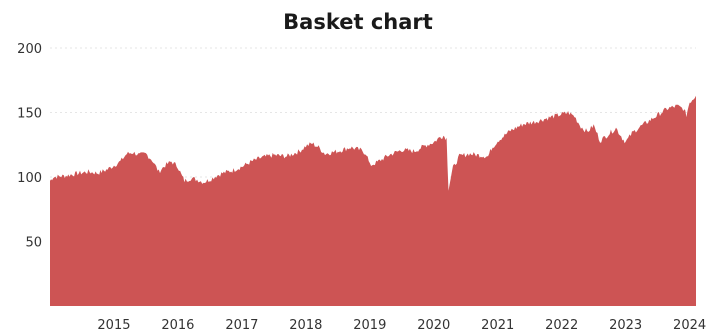  I want to click on x-tick-label: 2024, so click(689, 325).